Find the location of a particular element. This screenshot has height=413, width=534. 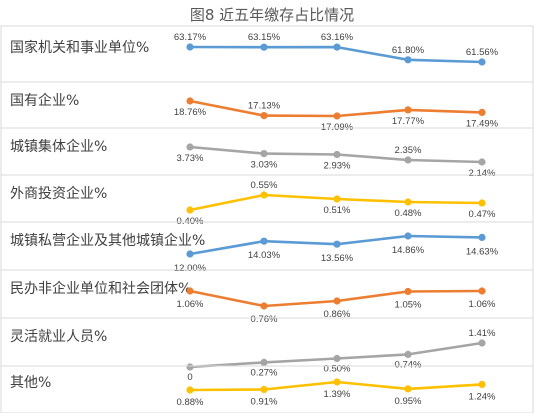

series-label: 其他% is located at coordinates (30, 383).